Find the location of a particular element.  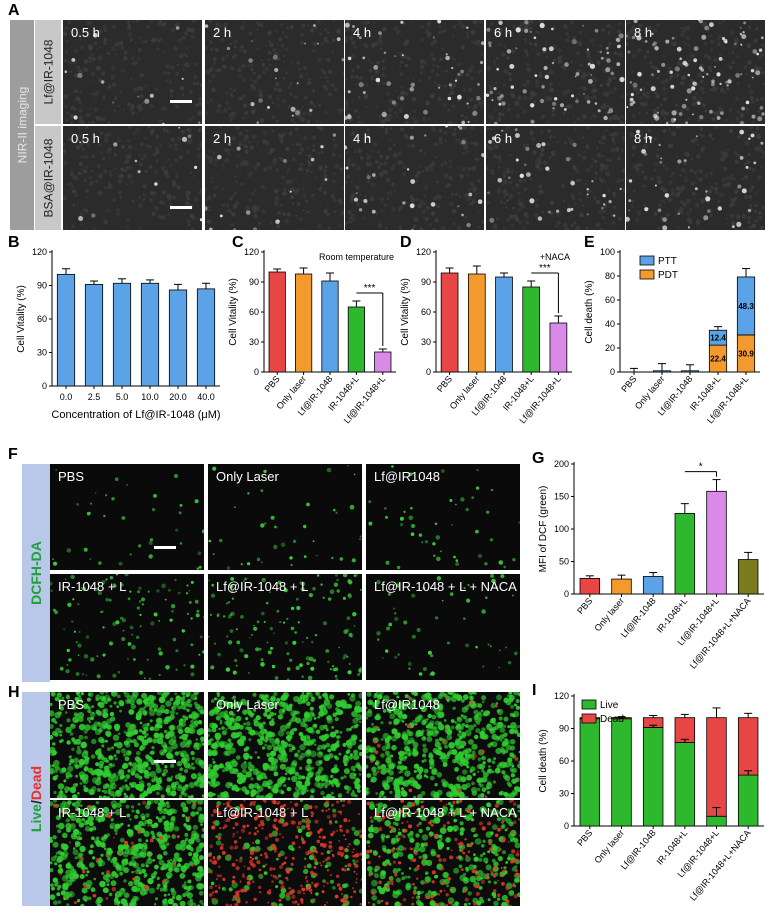

dcfh-image-5-label: Lf@IR-1048 + L is located at coordinates (262, 586).